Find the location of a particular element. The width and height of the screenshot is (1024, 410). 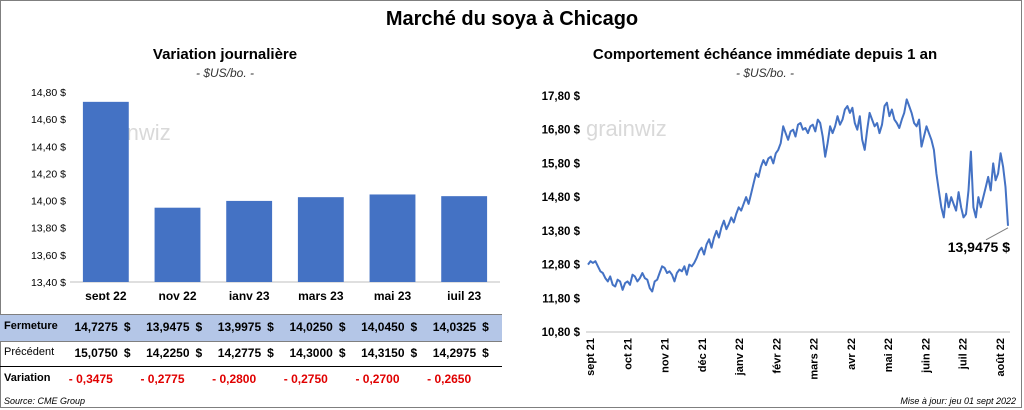

bar-category-label: sept 22 is located at coordinates (106, 294).